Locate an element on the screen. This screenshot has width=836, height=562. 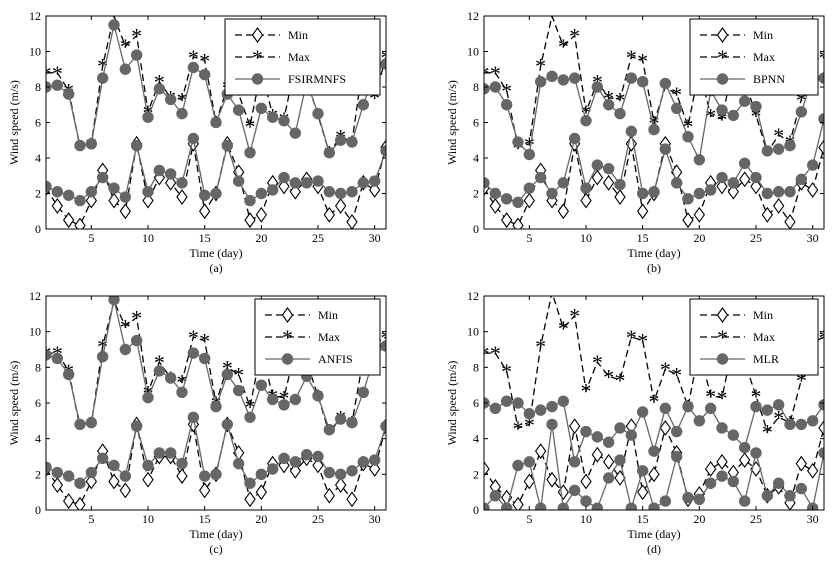
legend-marker-diamond is located at coordinates (287, 315).